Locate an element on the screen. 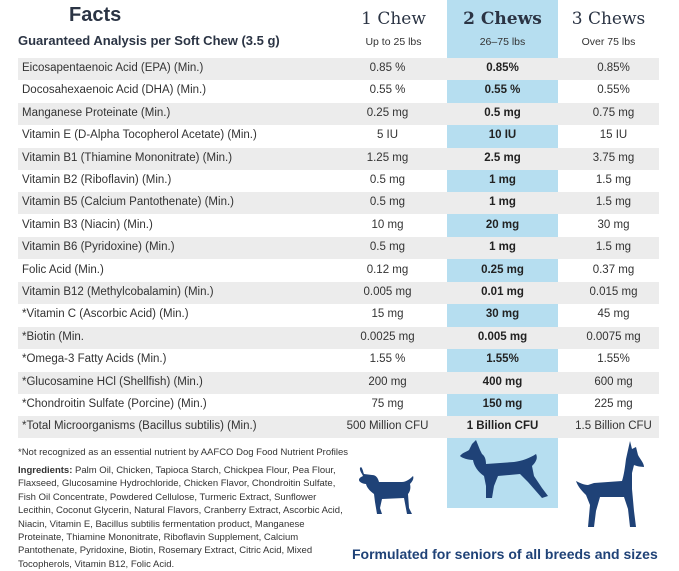 This screenshot has height=571, width=679. value-2-chews: 1.55% is located at coordinates (502, 359).